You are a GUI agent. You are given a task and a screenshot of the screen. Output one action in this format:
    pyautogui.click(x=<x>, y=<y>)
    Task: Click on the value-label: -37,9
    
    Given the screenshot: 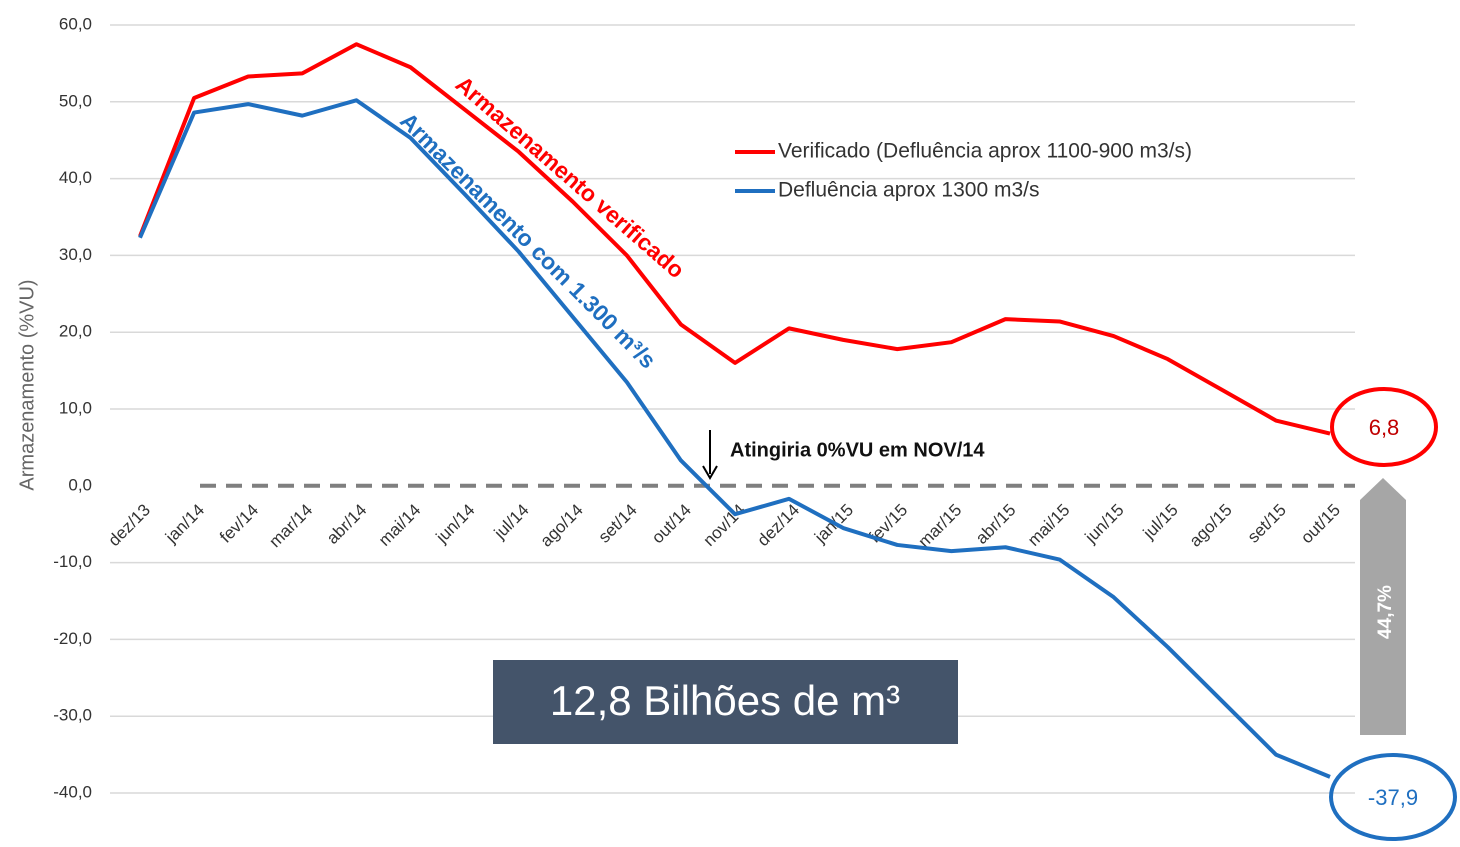 What is the action you would take?
    pyautogui.click(x=1393, y=797)
    